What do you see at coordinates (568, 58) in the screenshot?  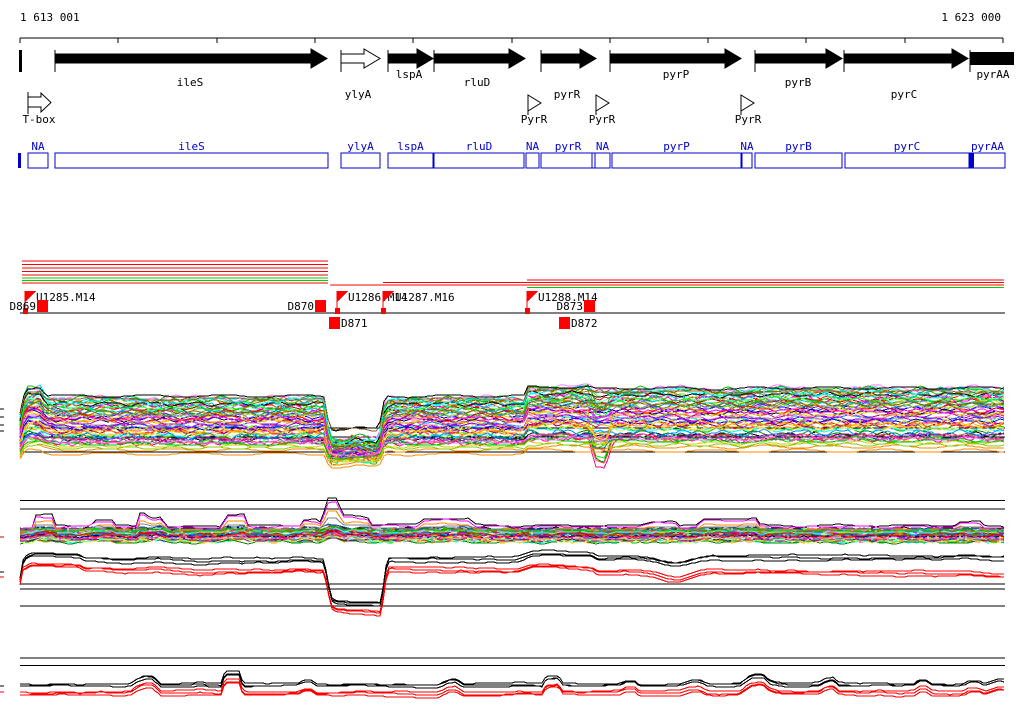 I see `gene-arrow-pyrR` at bounding box center [568, 58].